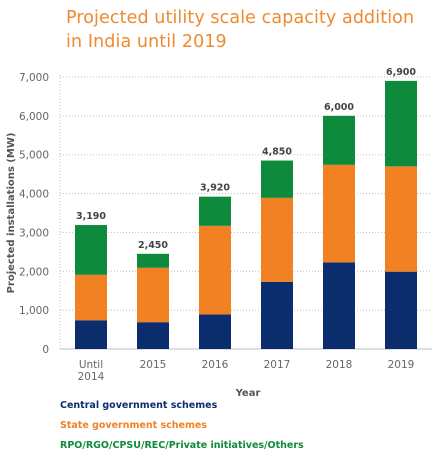 The height and width of the screenshot is (461, 434). What do you see at coordinates (34, 272) in the screenshot?
I see `y-tick-label: 2,000` at bounding box center [34, 272].